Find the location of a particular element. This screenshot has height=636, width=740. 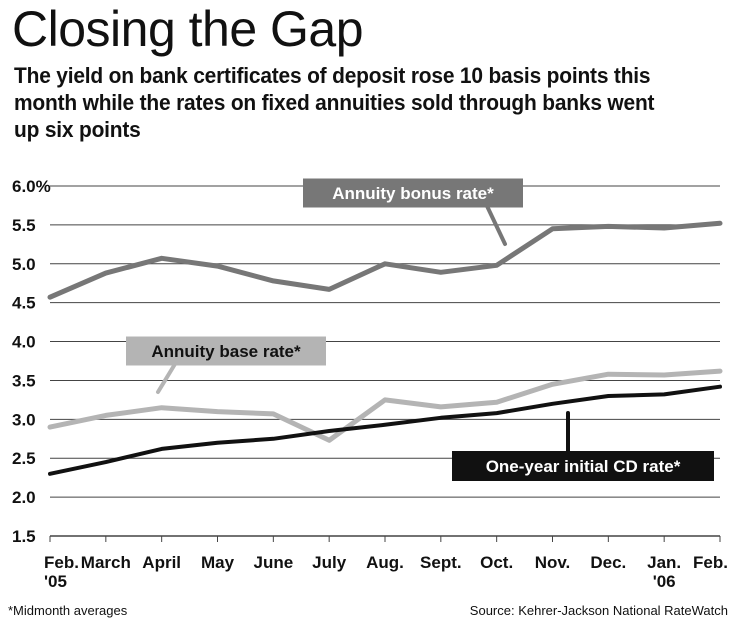

y-tick-label: 4.0 is located at coordinates (24, 342).